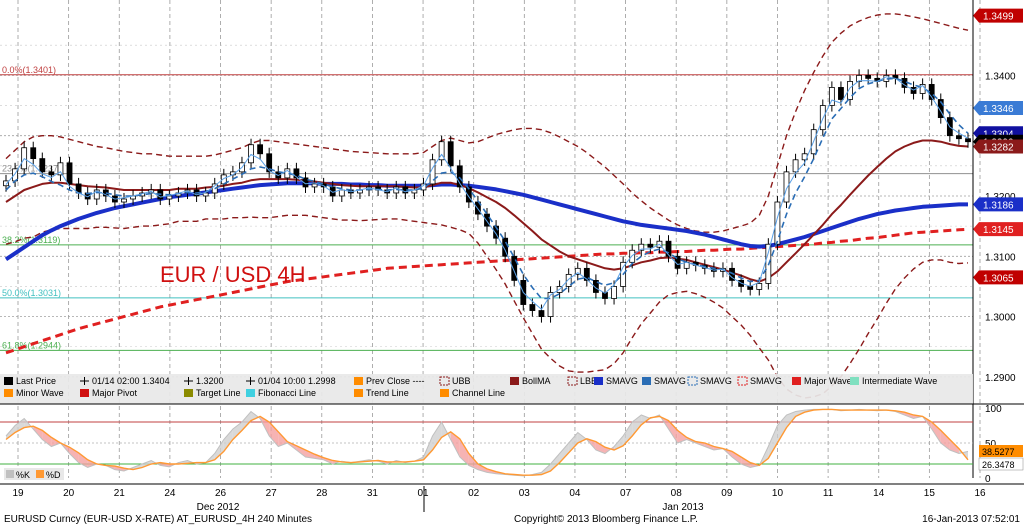  I want to click on legend-label: 1.3200, so click(210, 381).